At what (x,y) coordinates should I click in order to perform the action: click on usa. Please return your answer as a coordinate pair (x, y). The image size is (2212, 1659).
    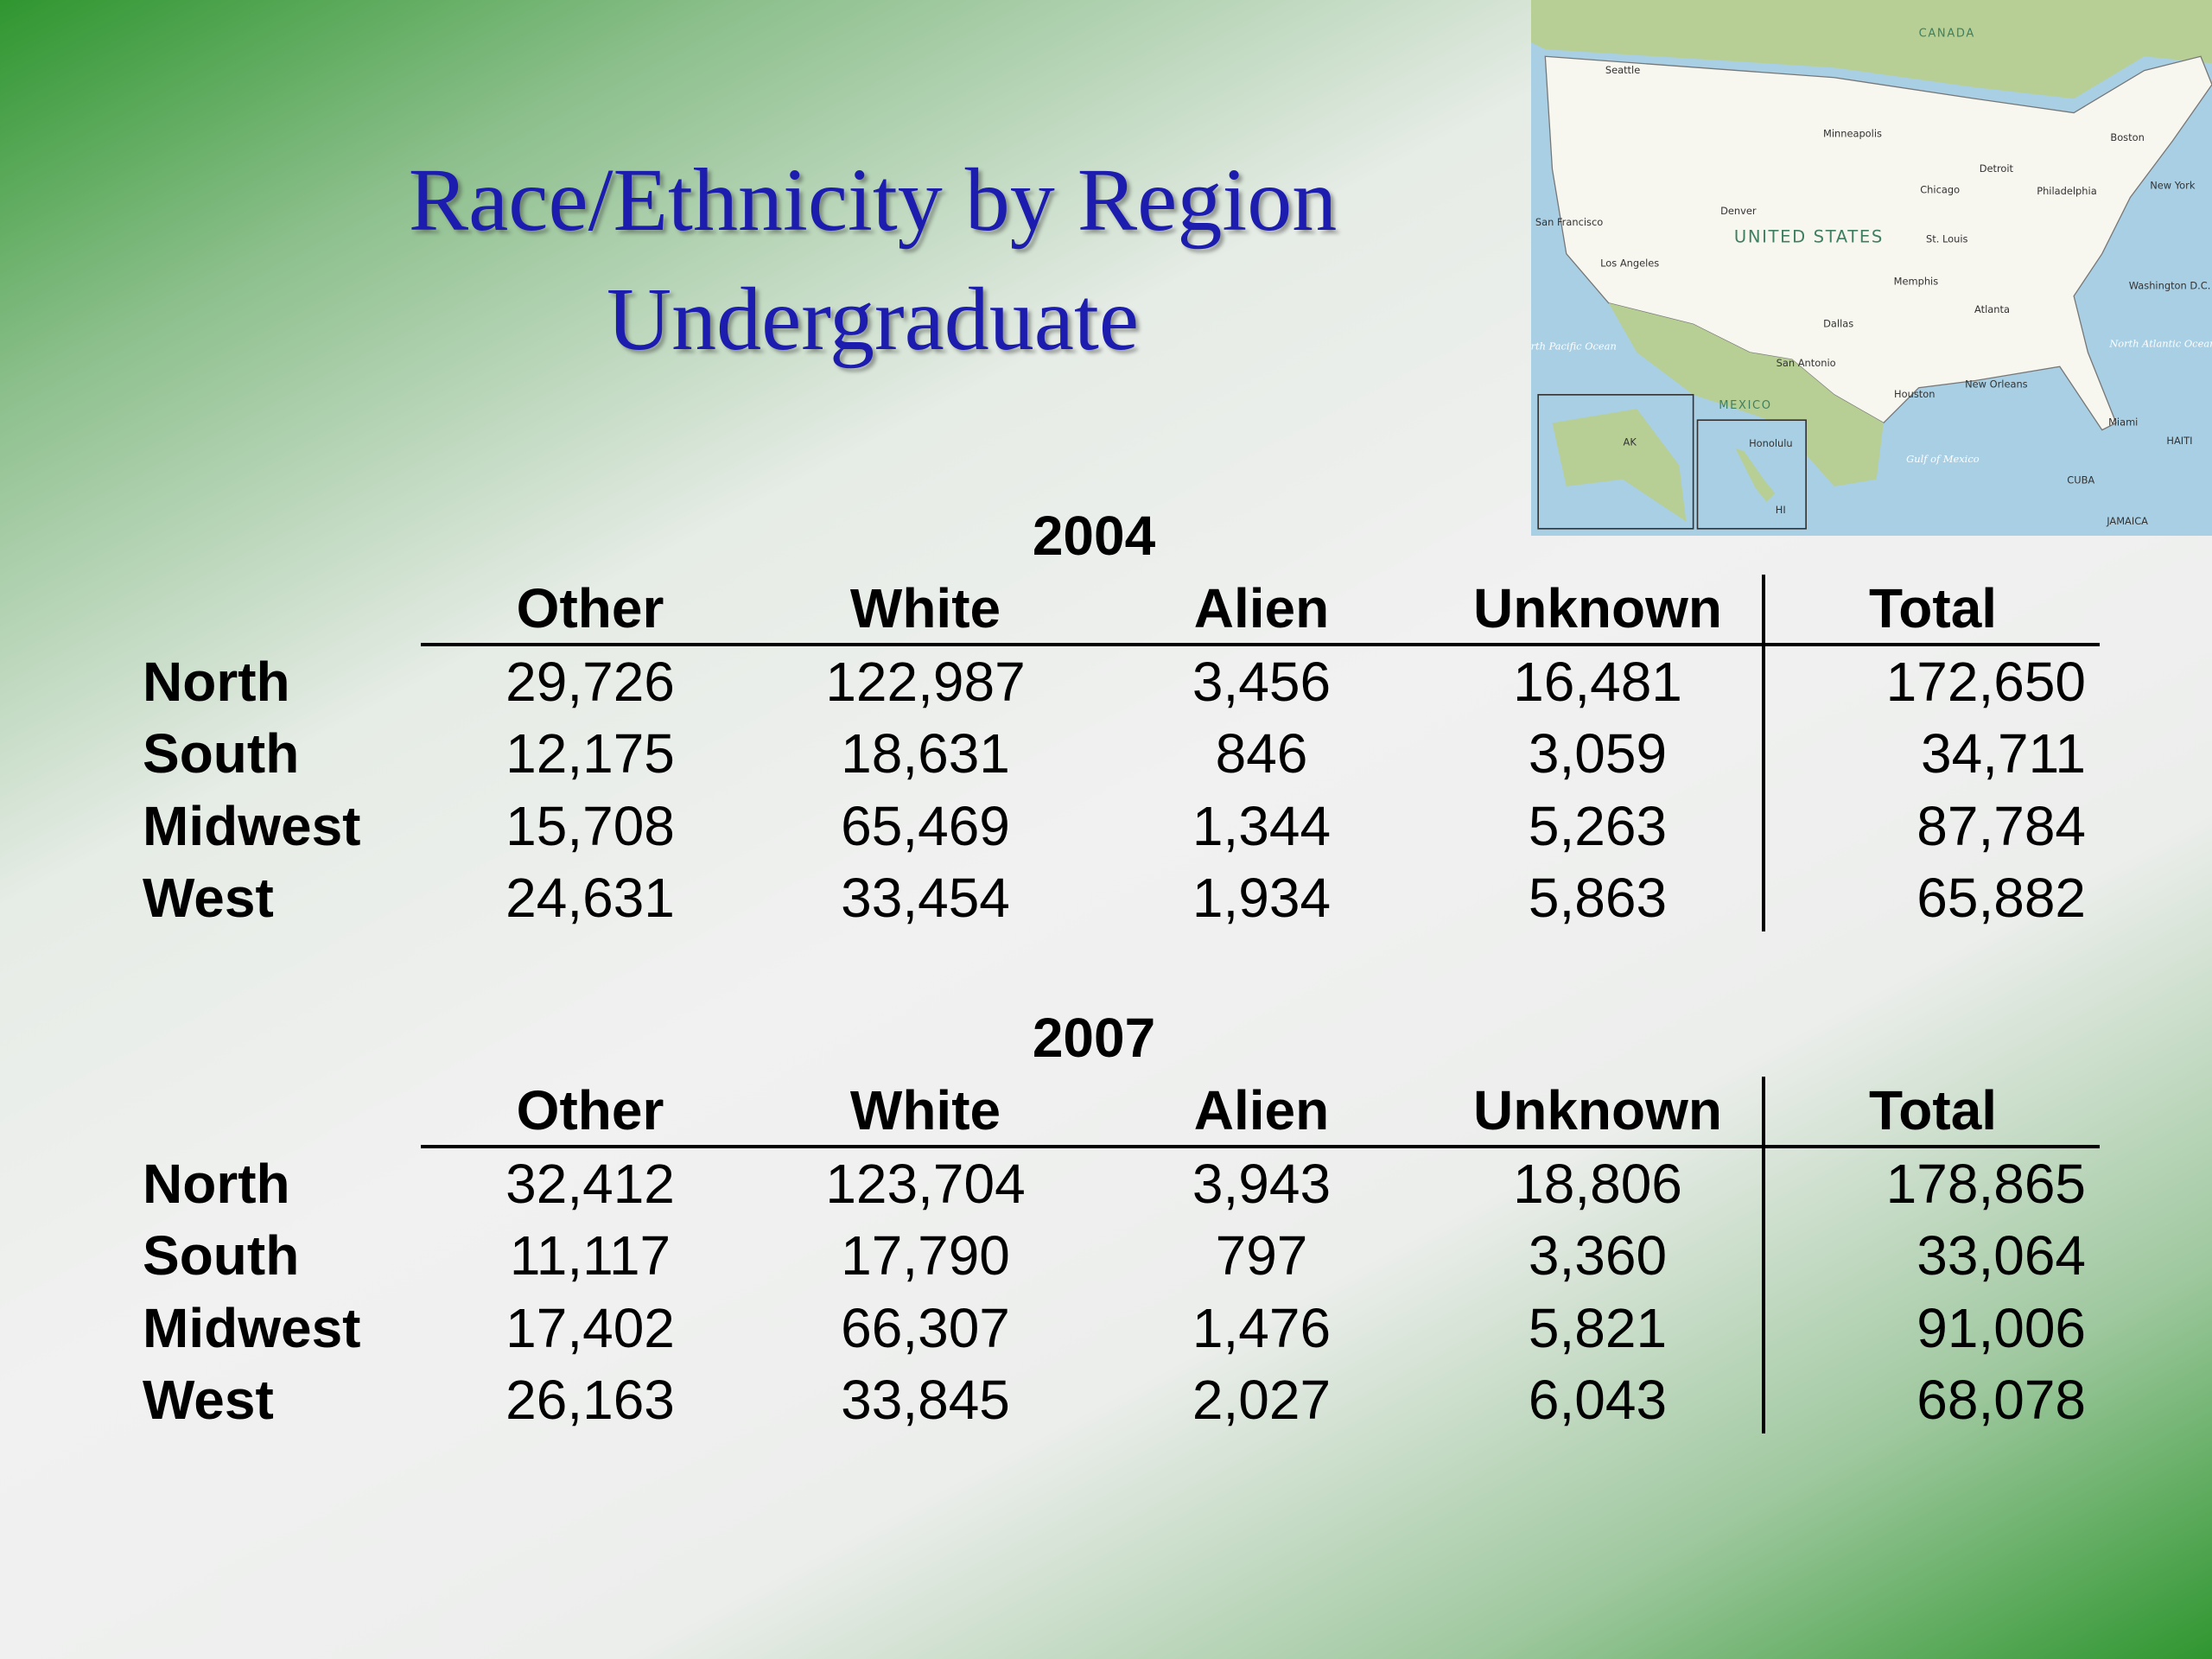
    Looking at the image, I should click on (1878, 243).